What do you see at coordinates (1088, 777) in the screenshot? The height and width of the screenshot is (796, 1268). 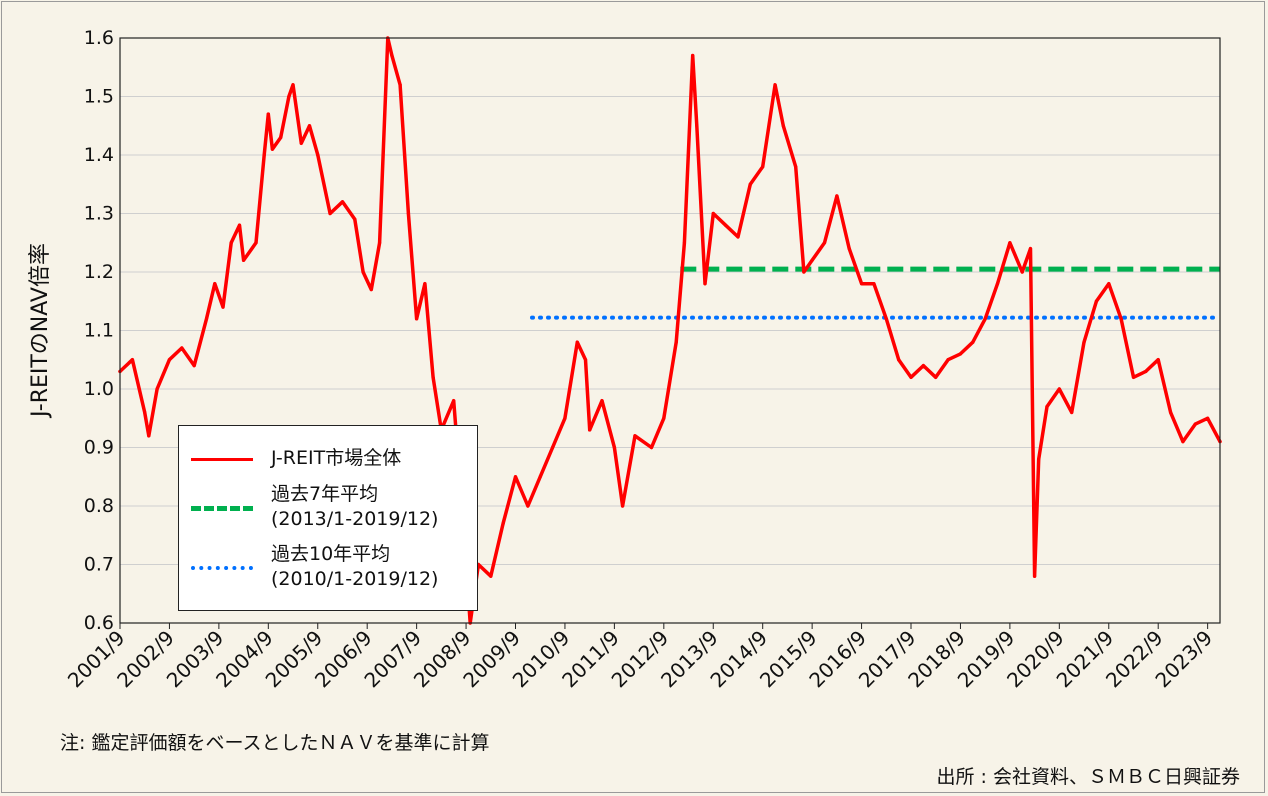 I see `source-note: 出所 : 会社資料、ＳＭＢＣ日興証券` at bounding box center [1088, 777].